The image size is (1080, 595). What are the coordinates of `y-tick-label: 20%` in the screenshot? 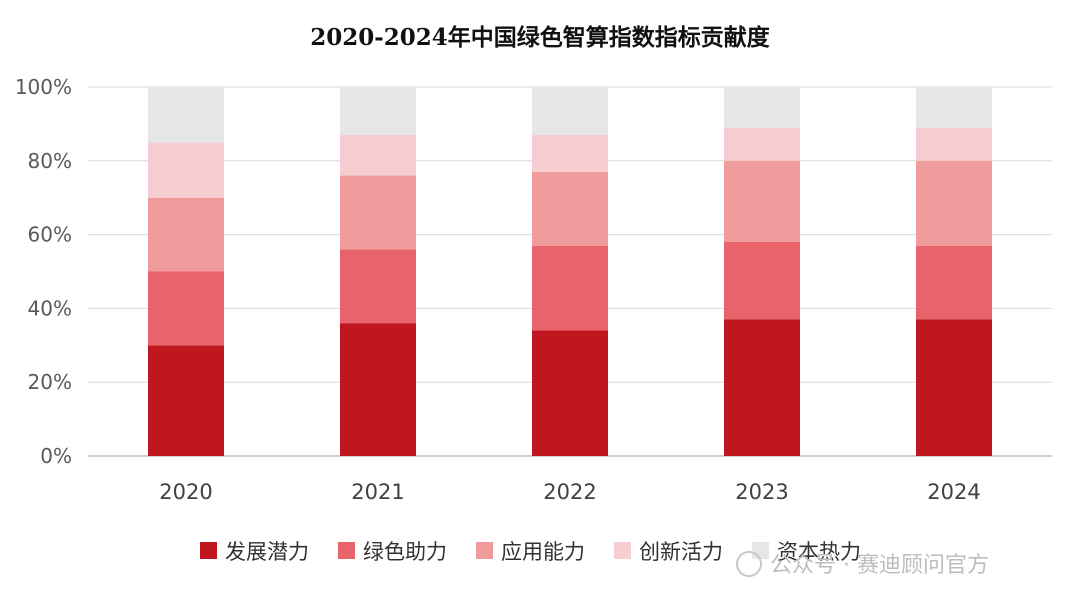 It's located at (50, 382).